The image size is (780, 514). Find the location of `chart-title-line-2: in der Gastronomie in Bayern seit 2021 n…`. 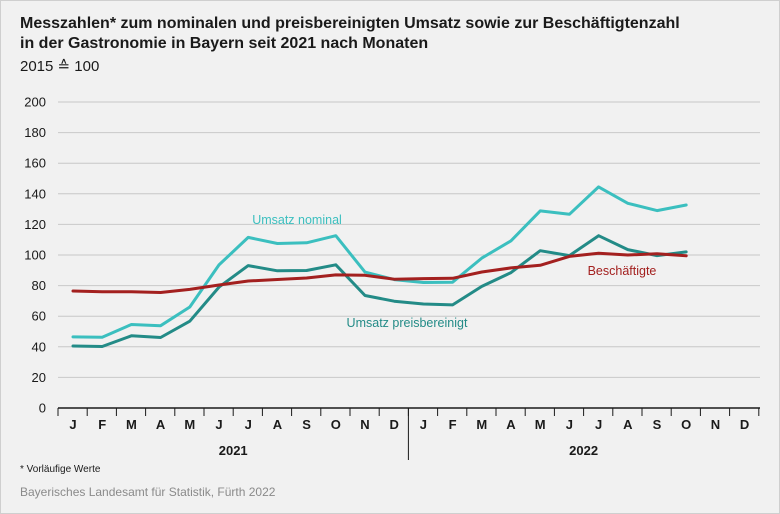

chart-title-line-2: in der Gastronomie in Bayern seit 2021 n… is located at coordinates (224, 43).